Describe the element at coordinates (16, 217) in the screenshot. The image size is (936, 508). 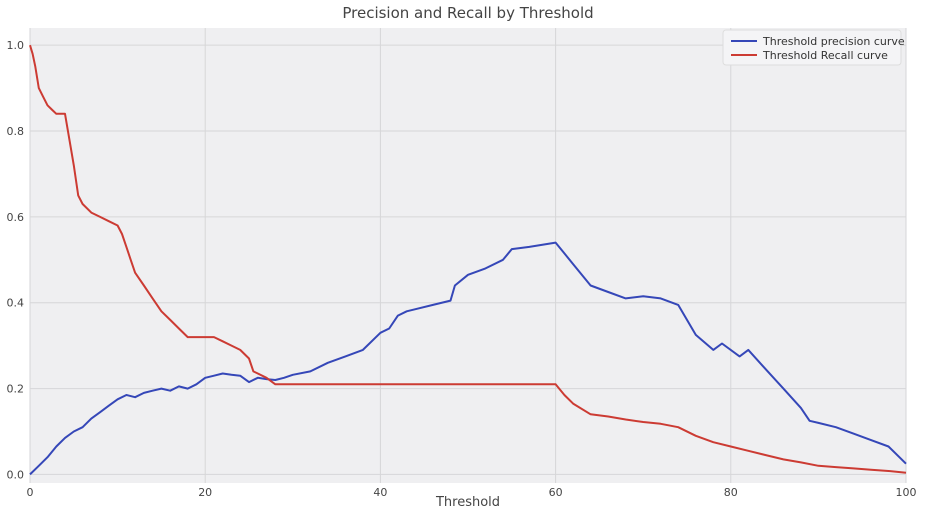
I see `y-tick-label: 0.6` at that location.